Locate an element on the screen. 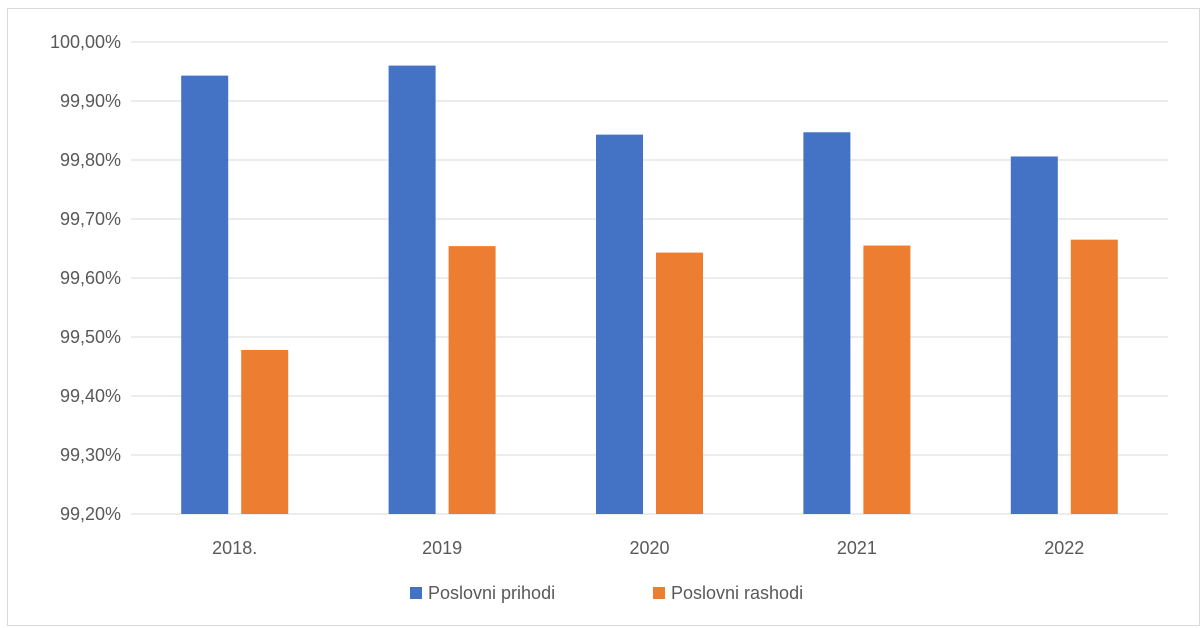 This screenshot has width=1204, height=628. x-tick-label: 2022 is located at coordinates (1064, 548).